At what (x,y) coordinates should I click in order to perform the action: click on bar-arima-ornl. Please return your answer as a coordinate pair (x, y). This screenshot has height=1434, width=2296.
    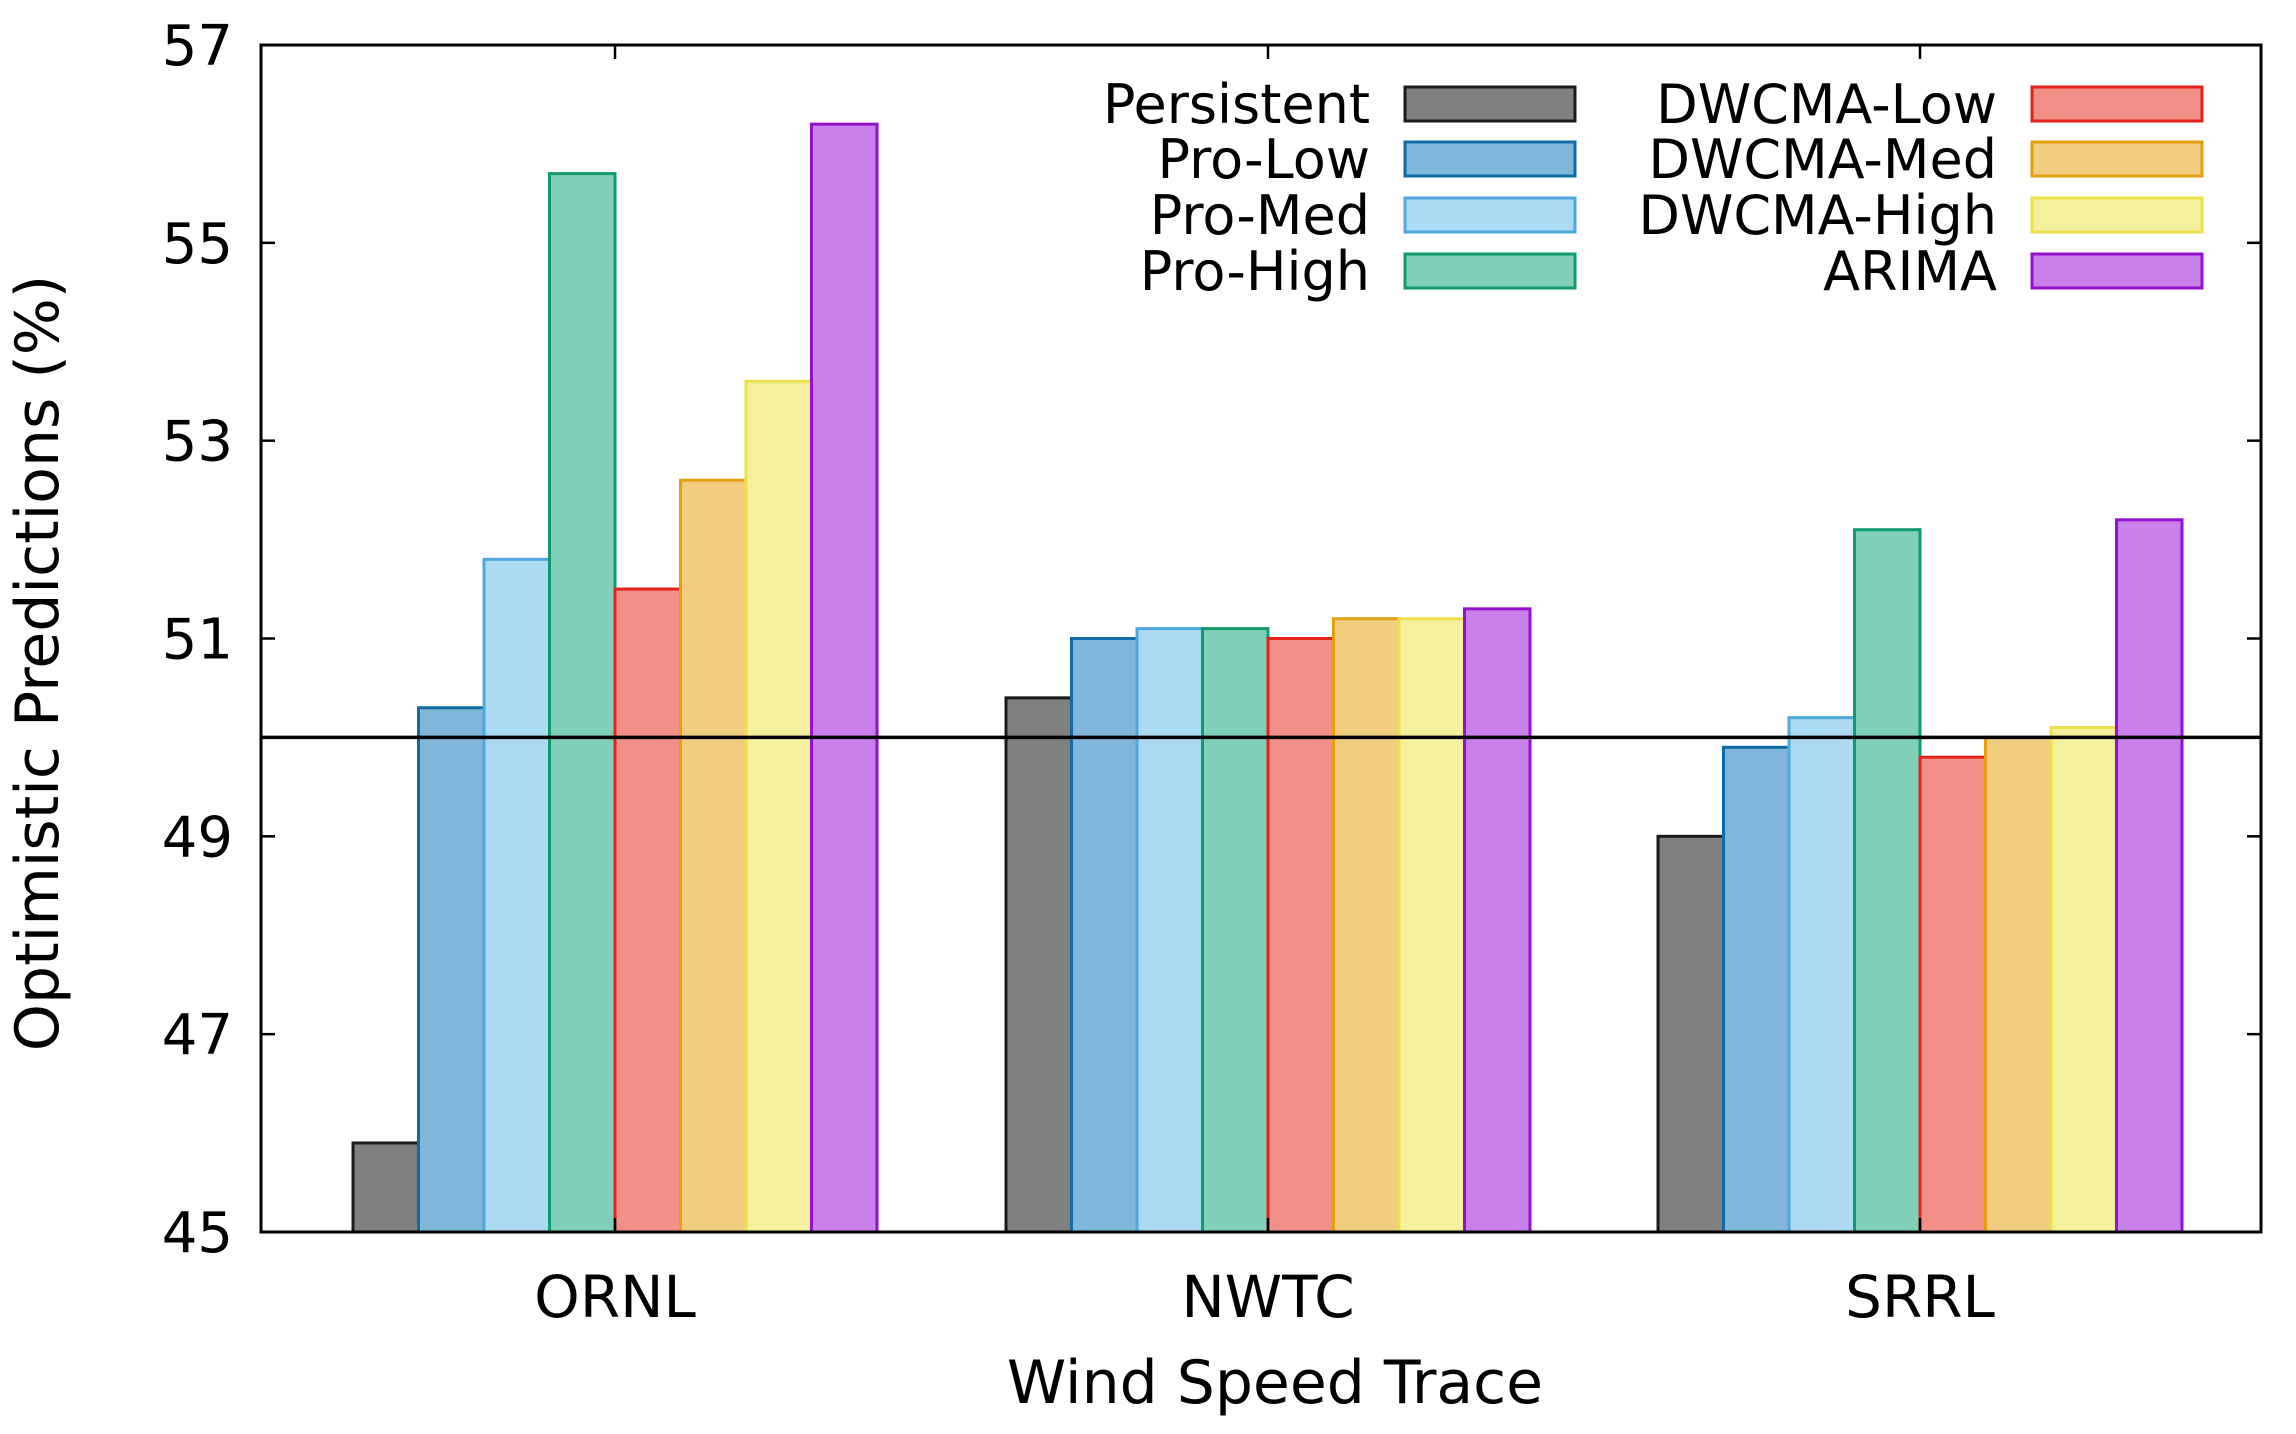
    Looking at the image, I should click on (844, 678).